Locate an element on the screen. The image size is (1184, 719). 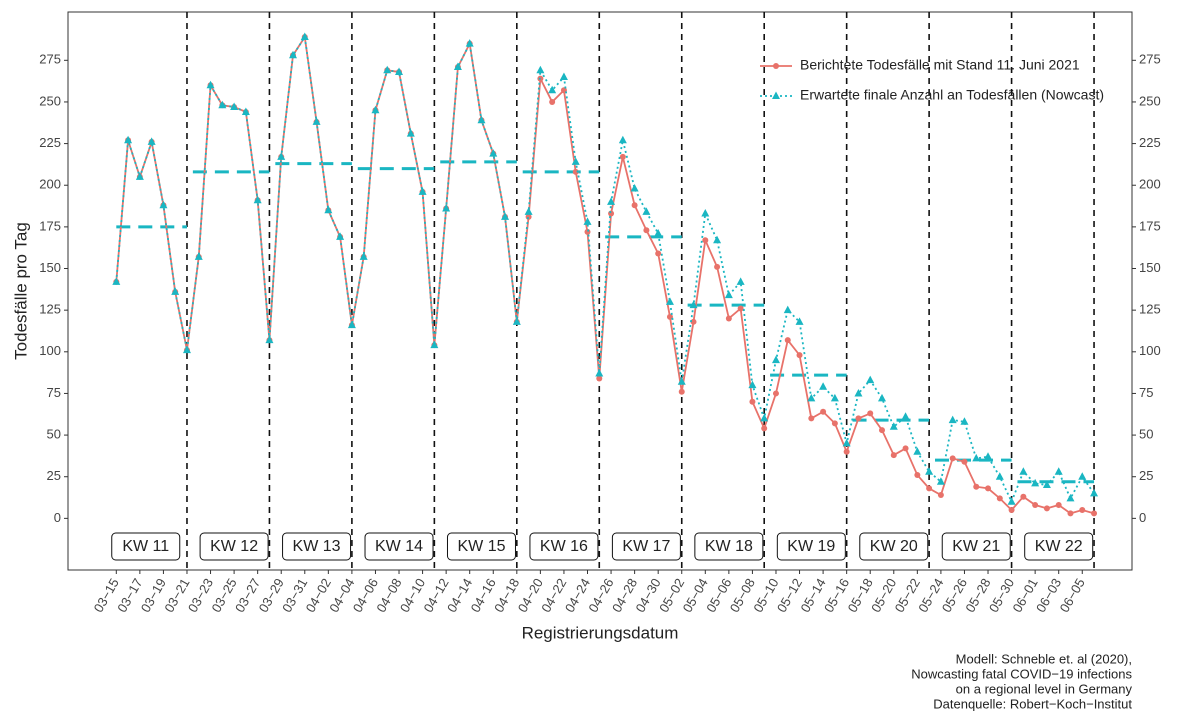
y-tick-label: 175 is located at coordinates (50, 225).